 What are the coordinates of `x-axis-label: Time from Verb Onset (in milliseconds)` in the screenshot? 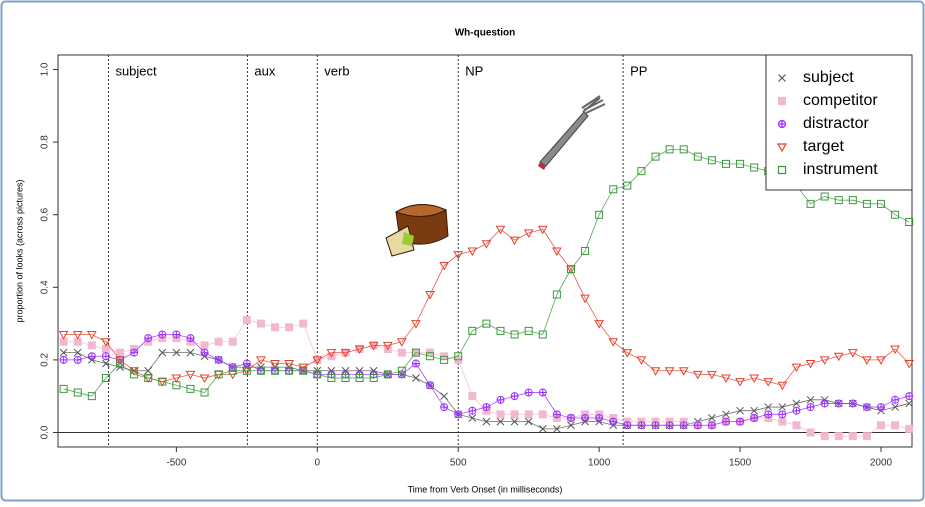 It's located at (485, 489).